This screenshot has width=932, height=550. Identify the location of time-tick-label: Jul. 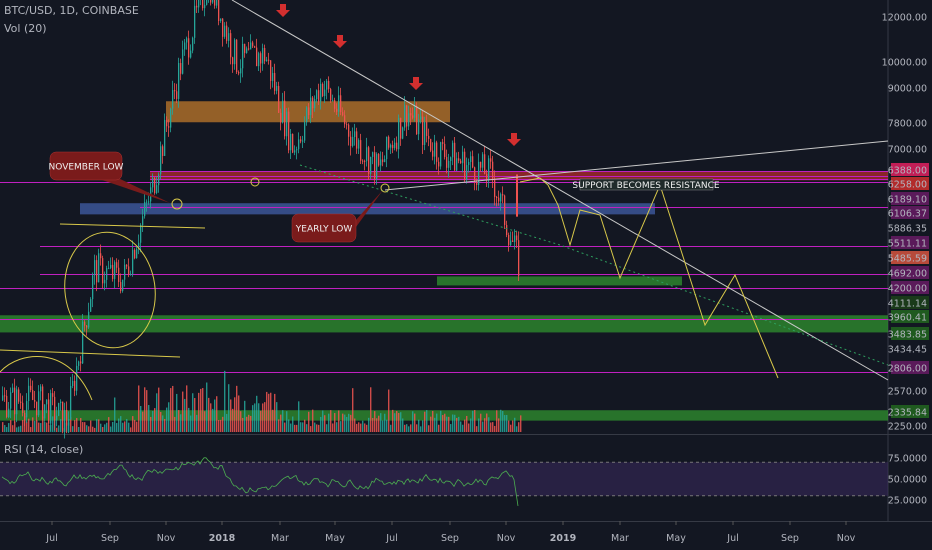
(391, 538).